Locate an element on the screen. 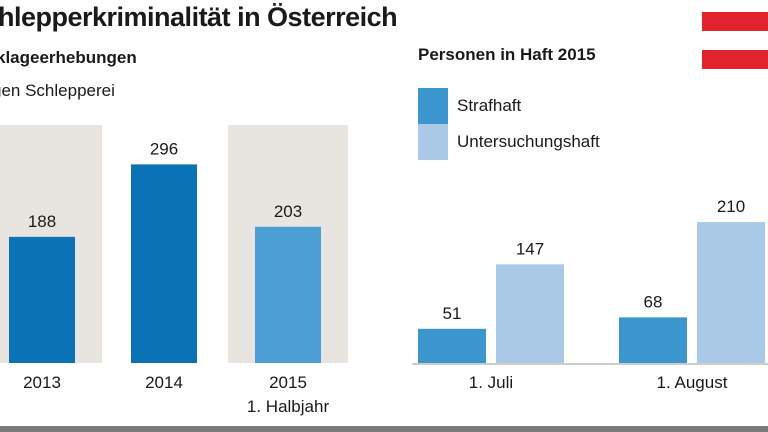 The image size is (768, 432). bar-value-label: 147 is located at coordinates (530, 248).